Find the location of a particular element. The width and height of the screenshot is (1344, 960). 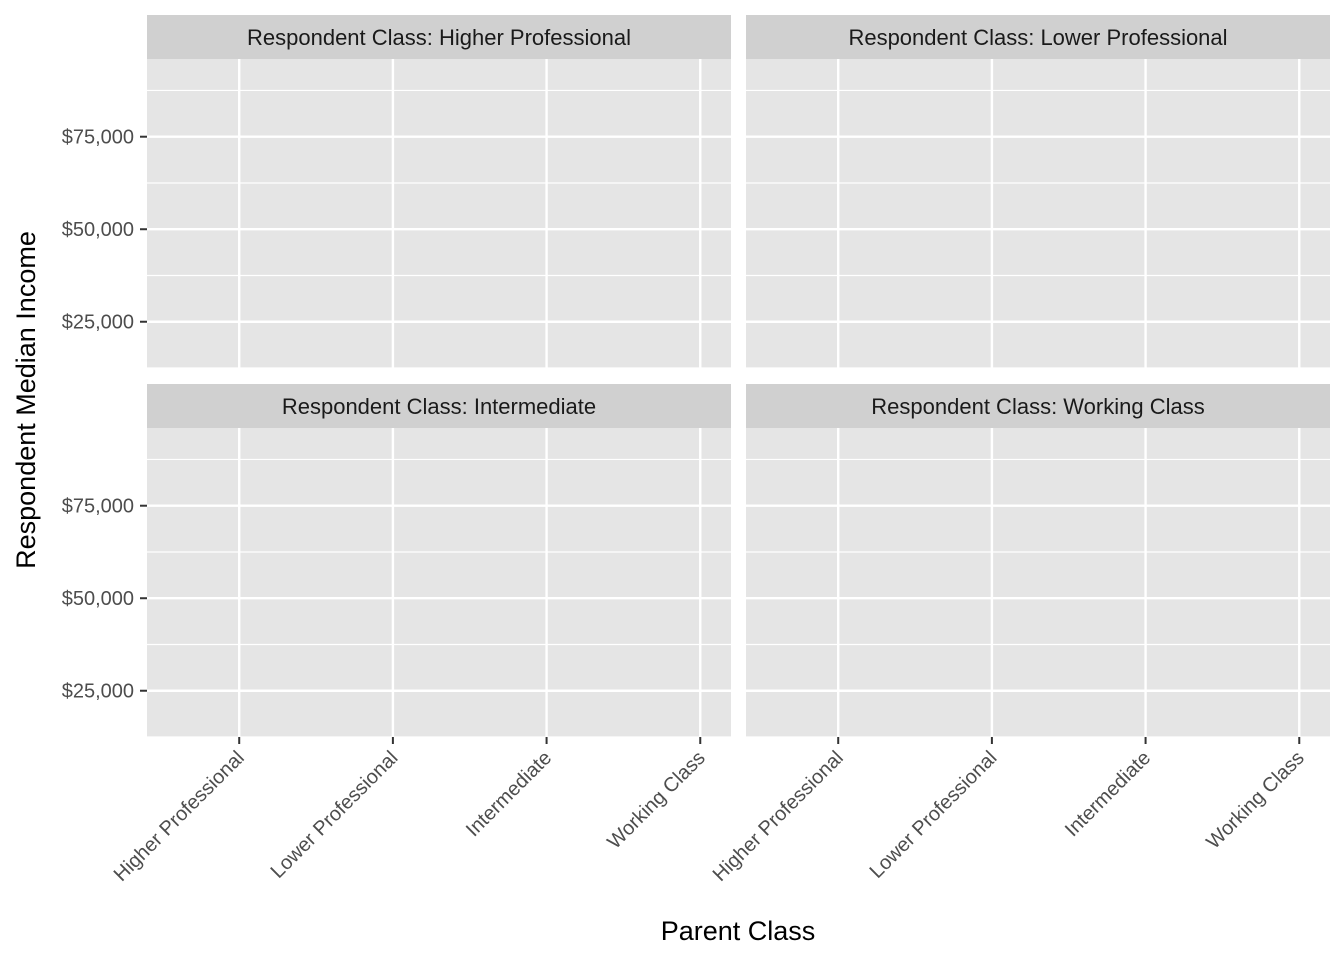

facet-strip-label: Respondent Class: Intermediate is located at coordinates (439, 406).